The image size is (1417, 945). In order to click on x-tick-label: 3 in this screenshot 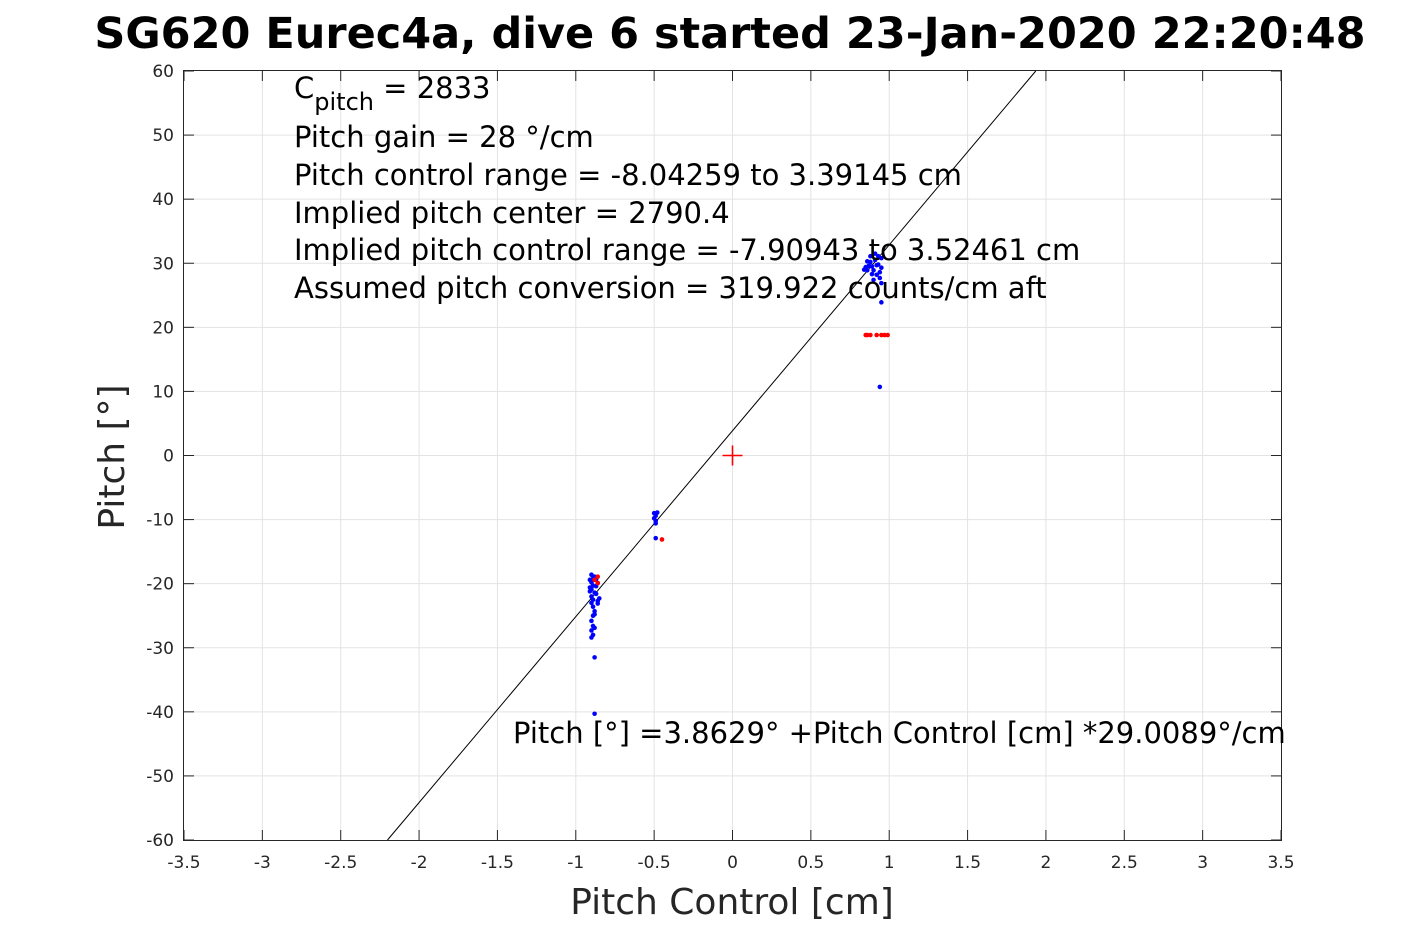, I will do `click(1202, 863)`.